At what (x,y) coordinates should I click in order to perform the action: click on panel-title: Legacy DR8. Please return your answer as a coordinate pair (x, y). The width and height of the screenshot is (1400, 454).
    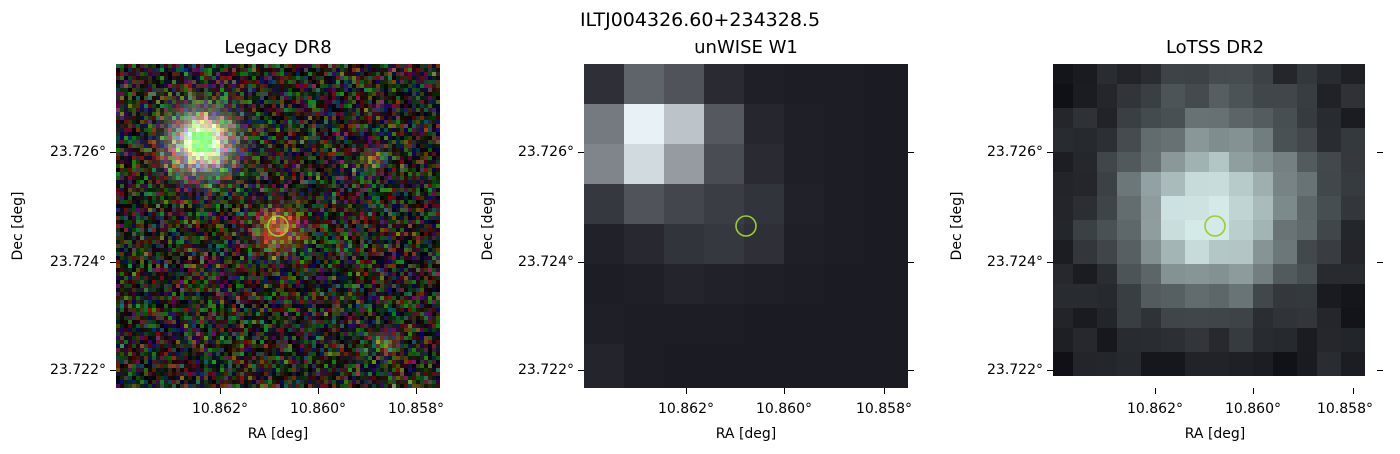
    Looking at the image, I should click on (278, 47).